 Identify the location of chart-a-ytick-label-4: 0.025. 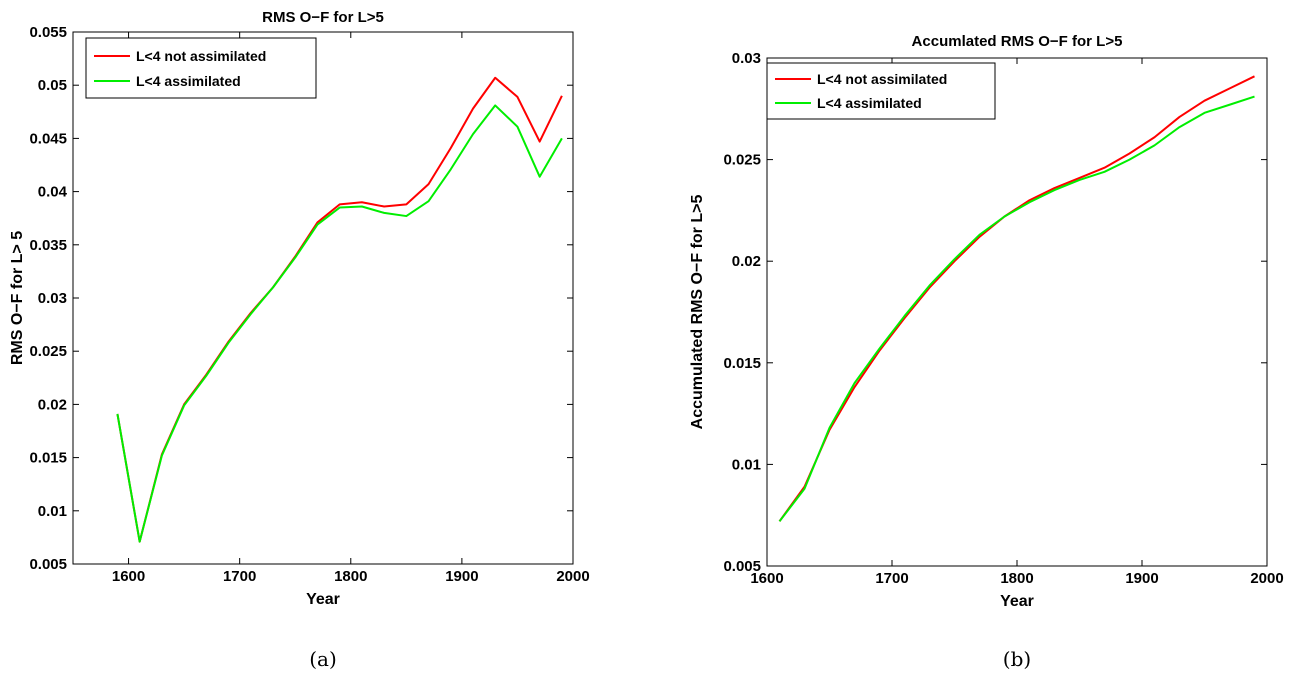
(48, 351).